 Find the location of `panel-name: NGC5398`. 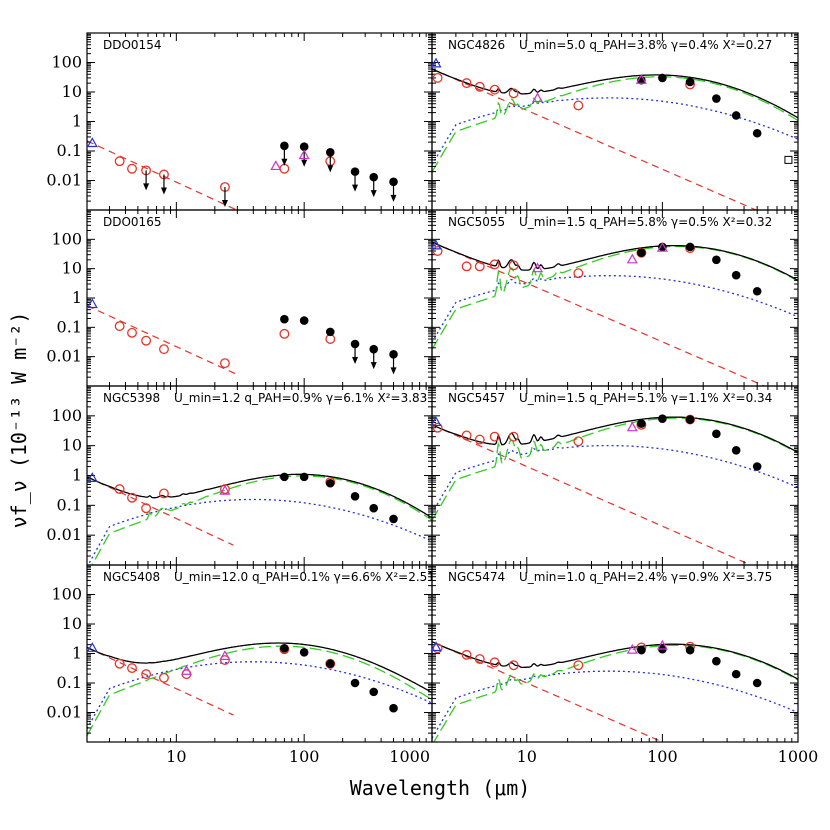

panel-name: NGC5398 is located at coordinates (131, 398).